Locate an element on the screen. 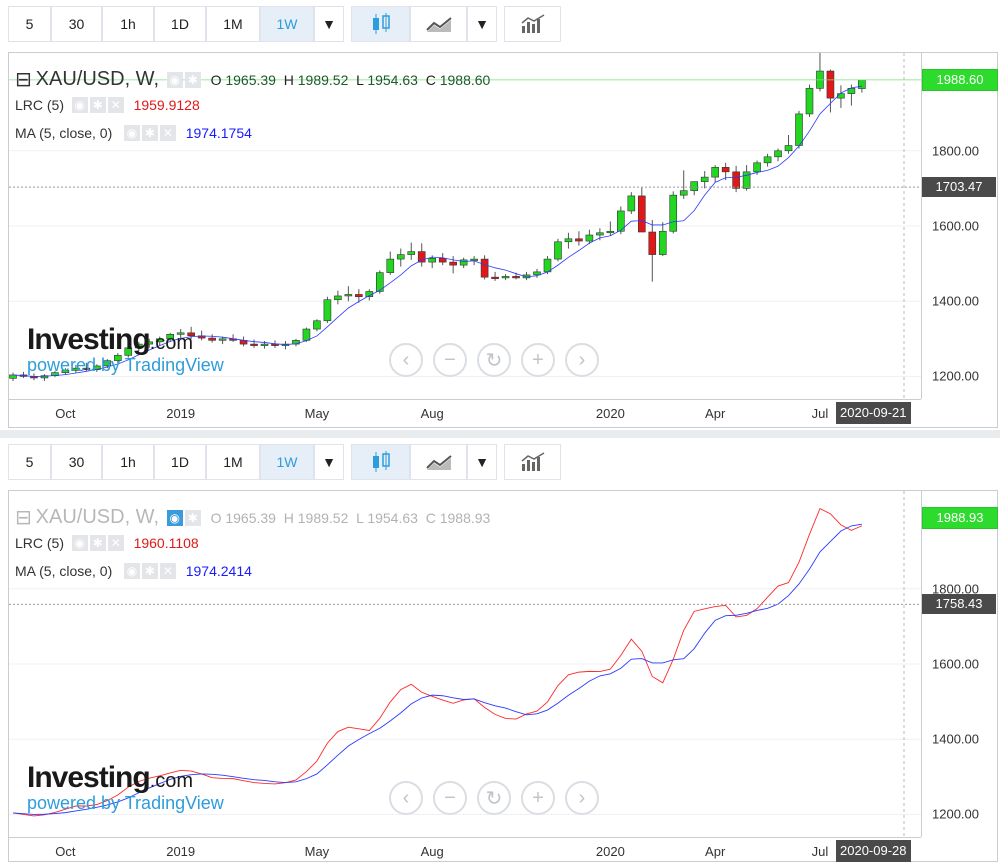  ohlc-readout: O 1965.39 H 1989.52 L 1954.63 C 1988.93 is located at coordinates (350, 517).